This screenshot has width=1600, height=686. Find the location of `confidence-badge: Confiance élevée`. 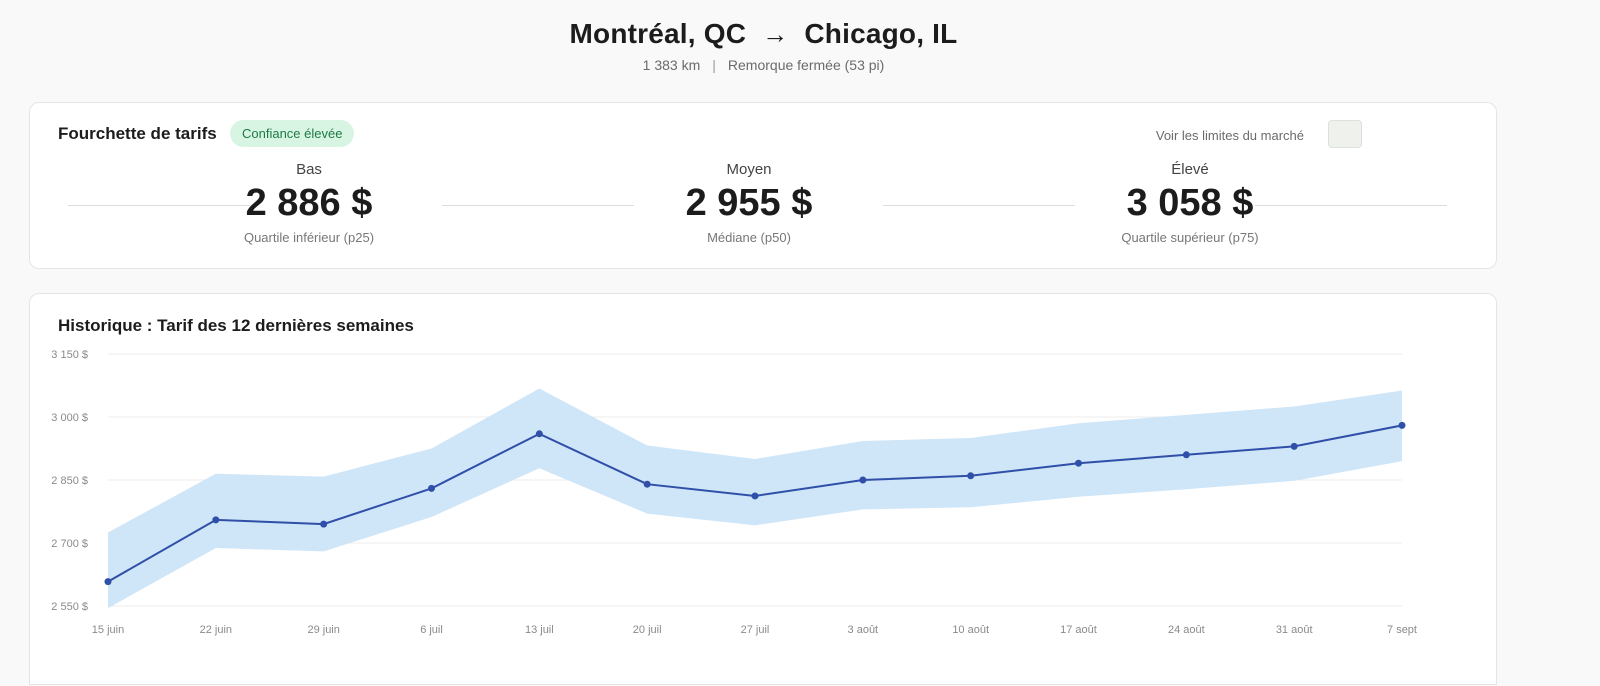

confidence-badge: Confiance élevée is located at coordinates (292, 133).